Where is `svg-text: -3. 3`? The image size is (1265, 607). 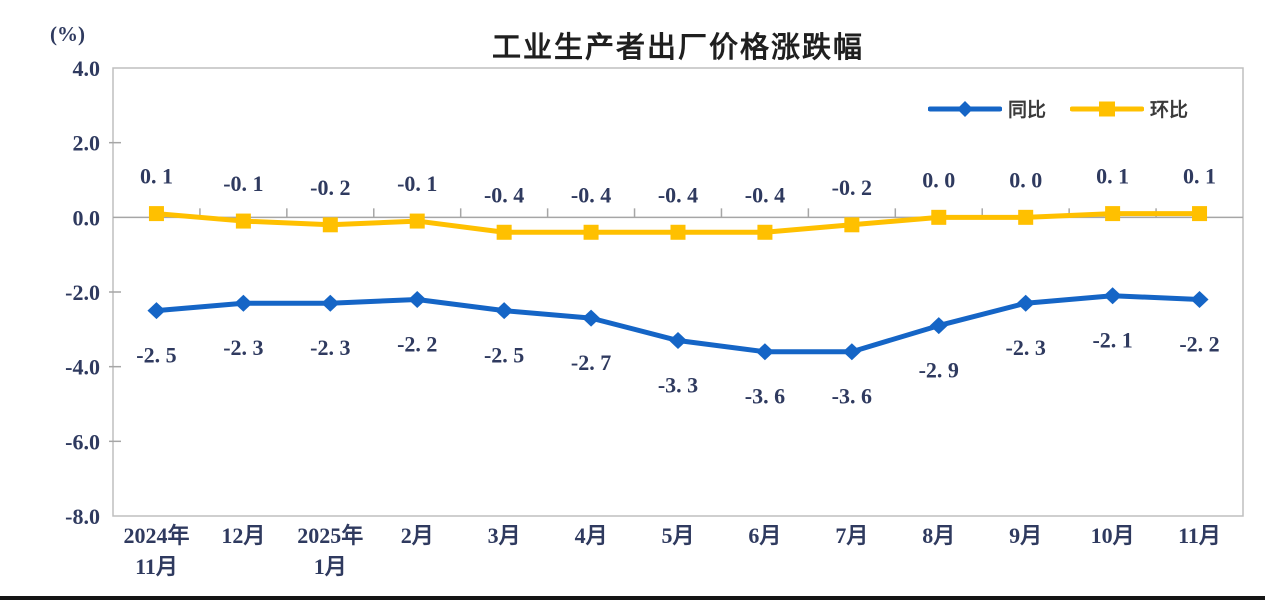
svg-text: -3. 3 is located at coordinates (678, 385).